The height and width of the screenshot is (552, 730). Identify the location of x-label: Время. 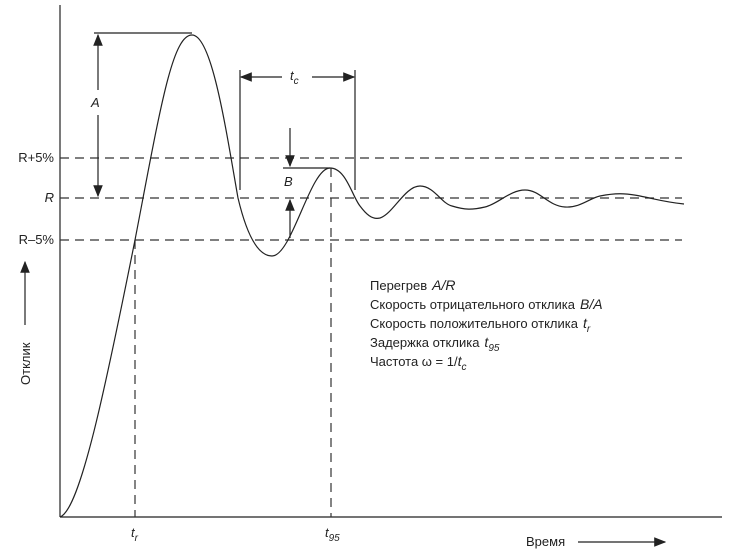
(545, 541).